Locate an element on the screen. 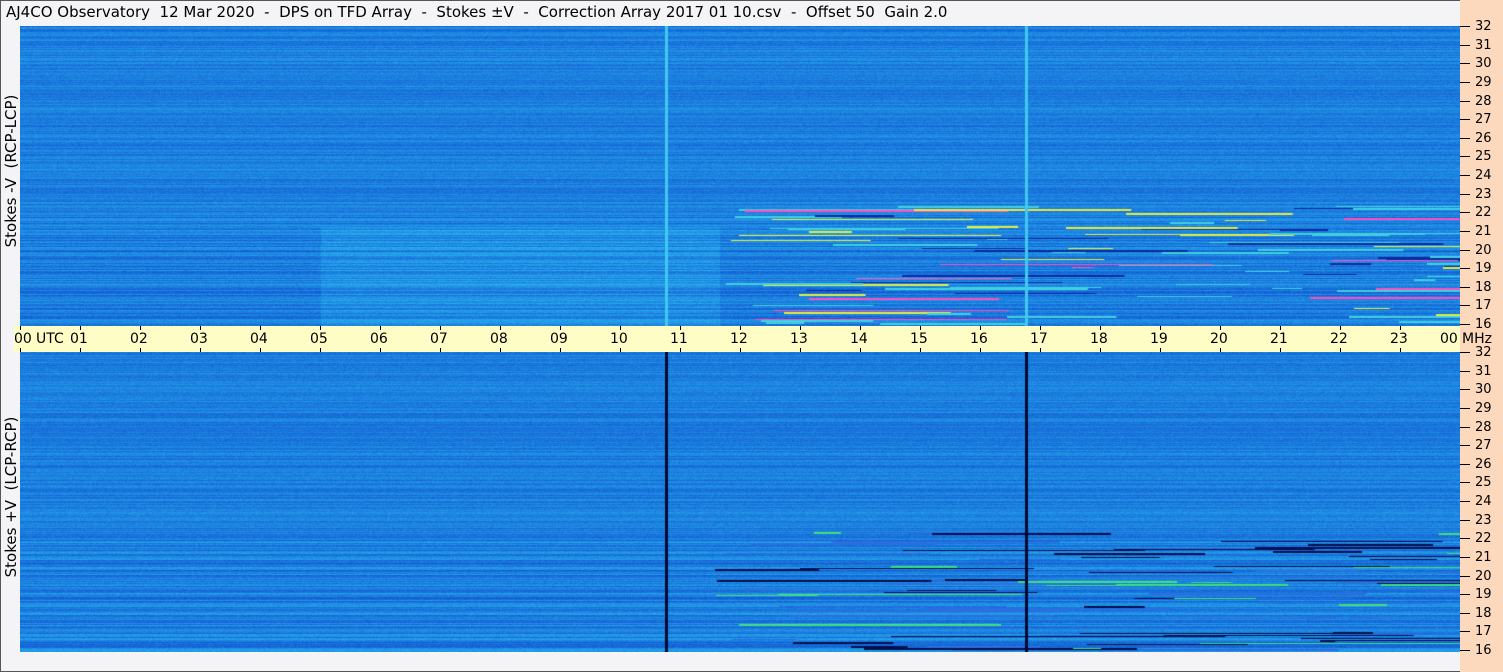 Image resolution: width=1503 pixels, height=672 pixels. time-tick-label: 12 is located at coordinates (739, 339).